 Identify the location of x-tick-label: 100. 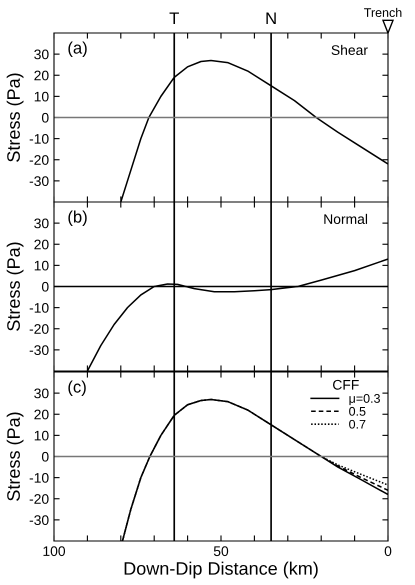
(54, 551).